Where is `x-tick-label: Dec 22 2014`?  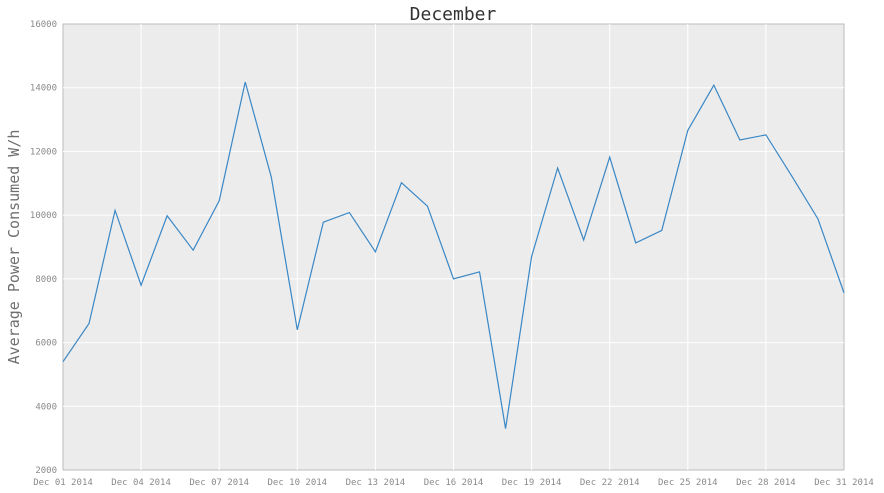
x-tick-label: Dec 22 2014 is located at coordinates (610, 483).